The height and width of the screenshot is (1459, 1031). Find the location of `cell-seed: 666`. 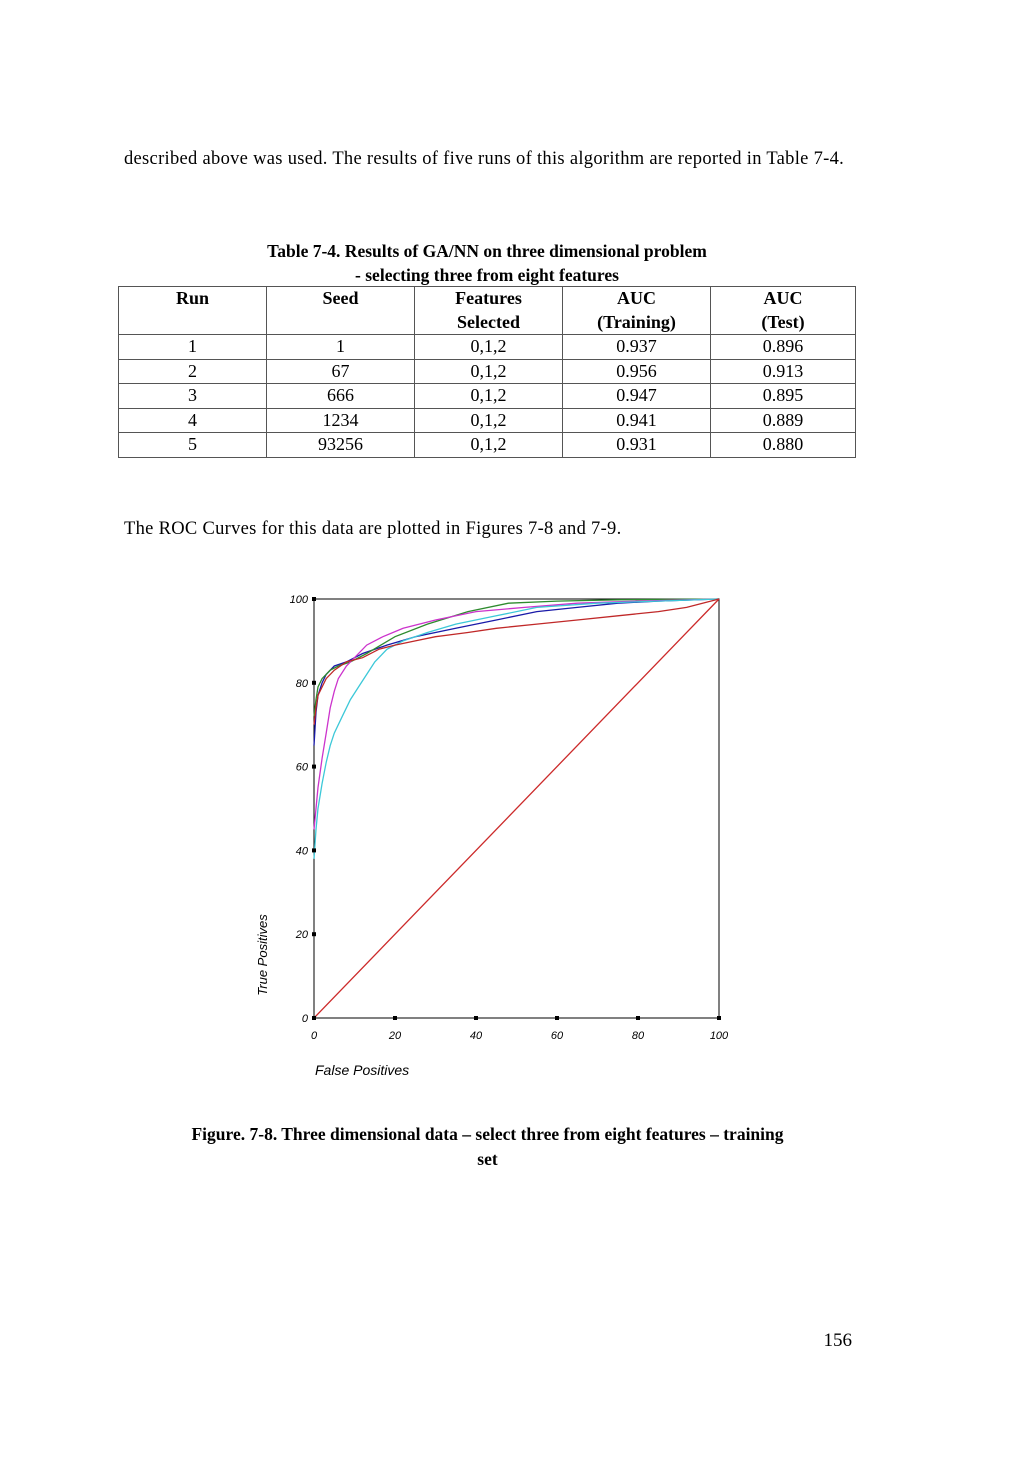

cell-seed: 666 is located at coordinates (340, 396).